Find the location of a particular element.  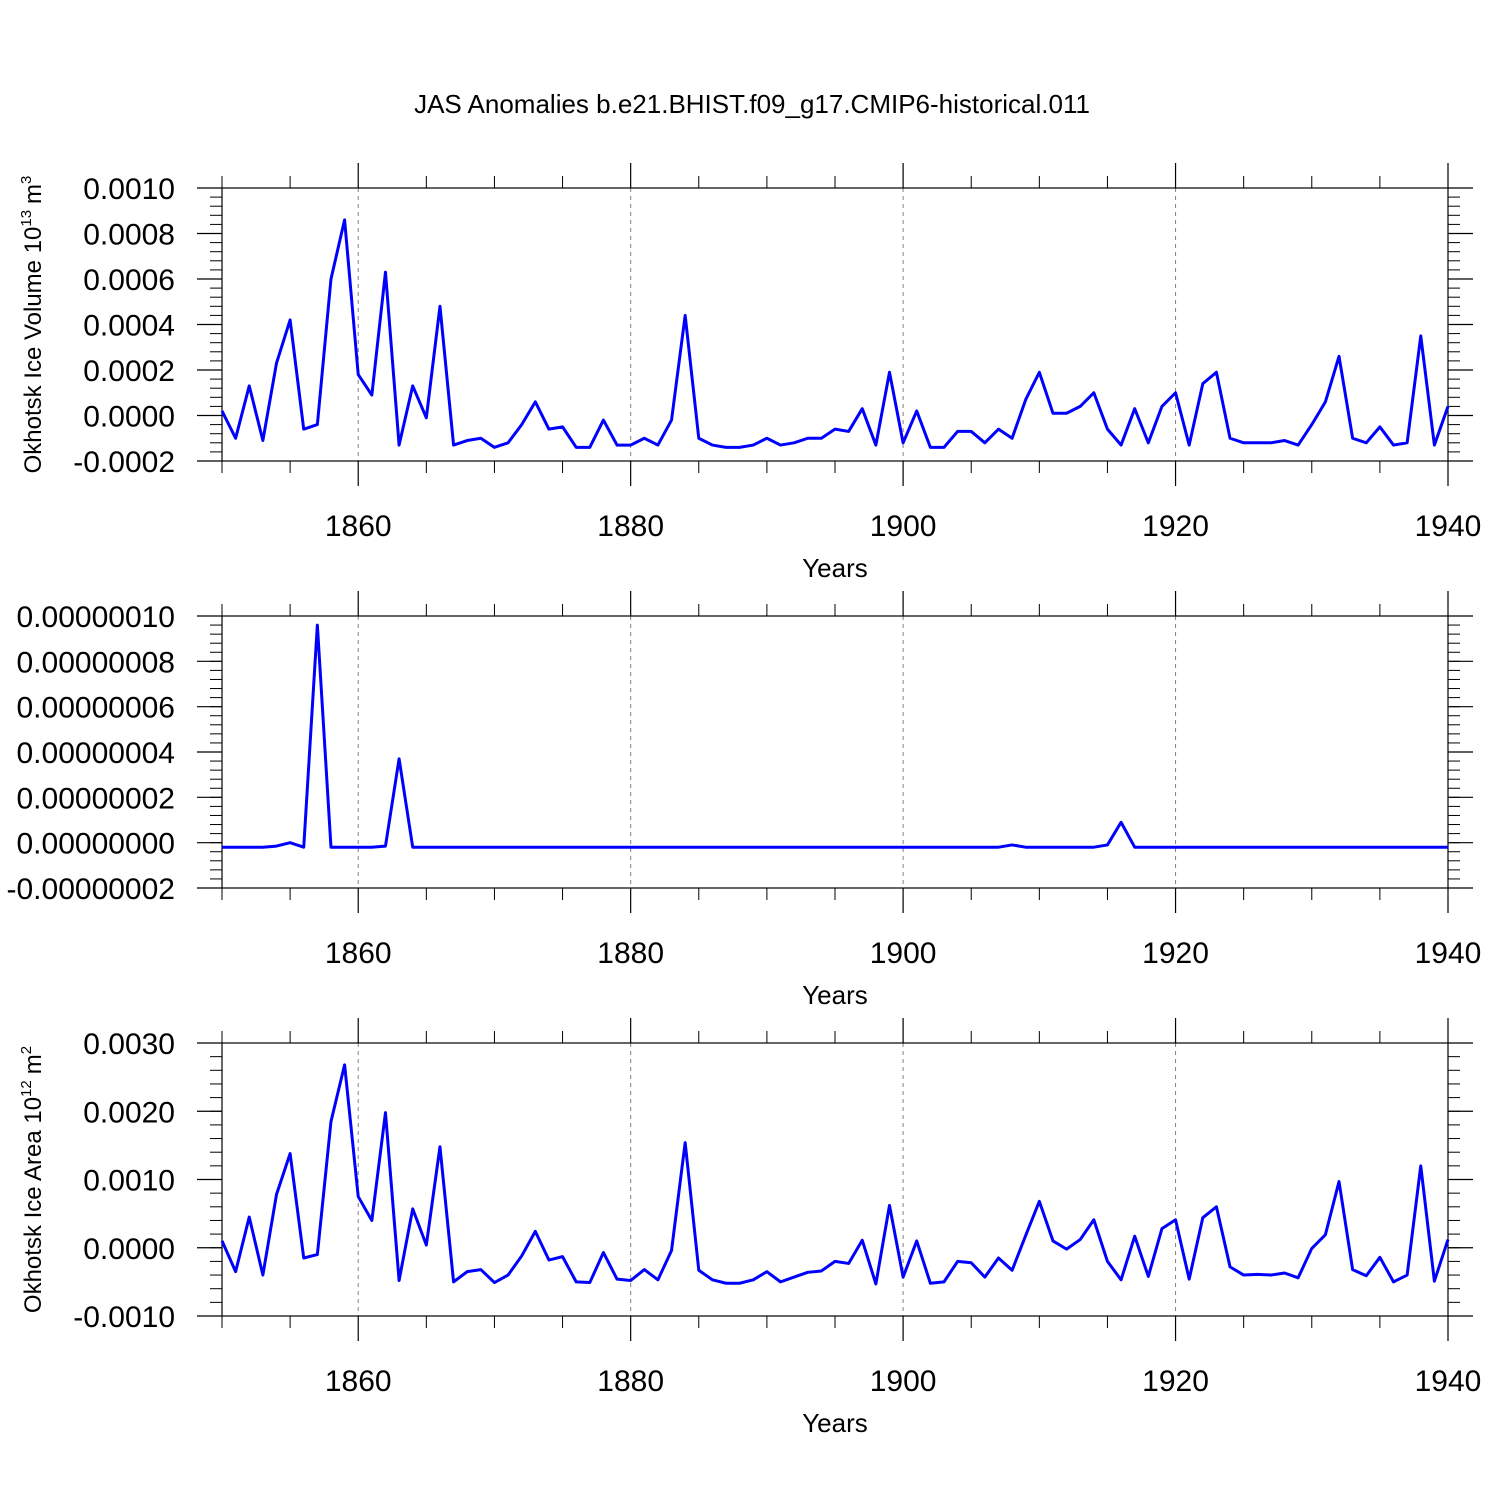

y-tick-label: -0.0002 is located at coordinates (124, 462).